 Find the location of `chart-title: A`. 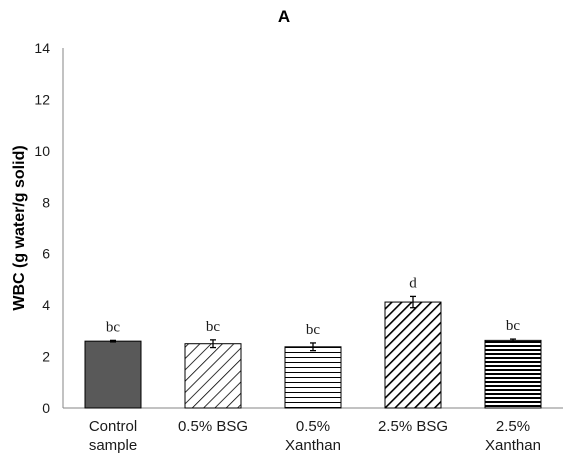

chart-title: A is located at coordinates (284, 16).